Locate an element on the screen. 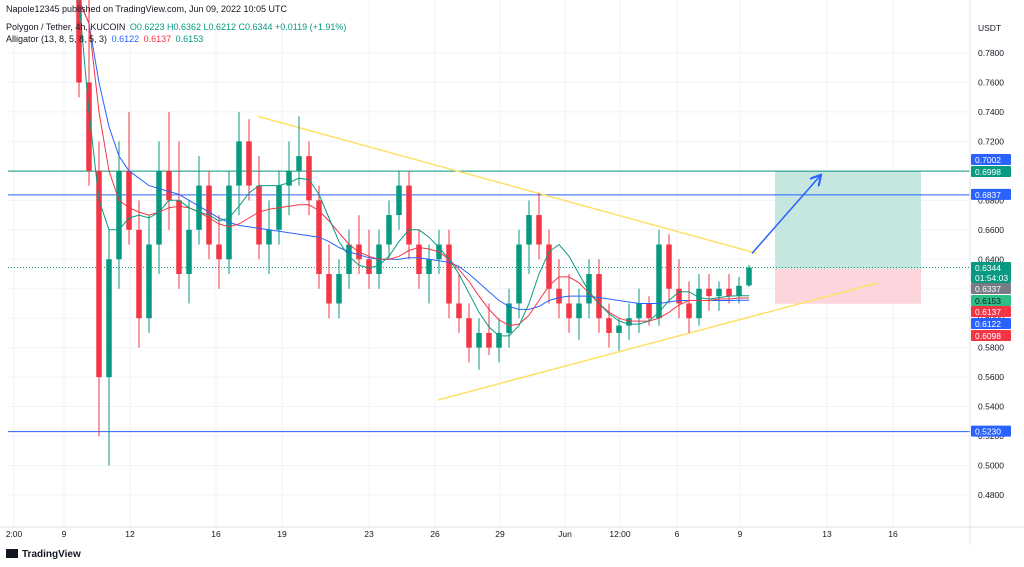 This screenshot has height=567, width=1024. price-tick-label: 0.7600 is located at coordinates (991, 82).